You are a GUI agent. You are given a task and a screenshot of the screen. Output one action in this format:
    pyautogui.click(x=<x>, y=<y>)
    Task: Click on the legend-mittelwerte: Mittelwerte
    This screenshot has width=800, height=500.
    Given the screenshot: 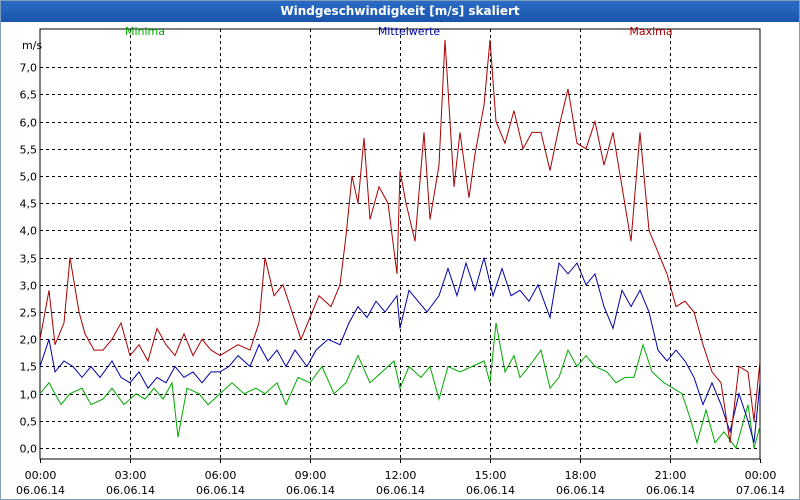 What is the action you would take?
    pyautogui.click(x=409, y=31)
    